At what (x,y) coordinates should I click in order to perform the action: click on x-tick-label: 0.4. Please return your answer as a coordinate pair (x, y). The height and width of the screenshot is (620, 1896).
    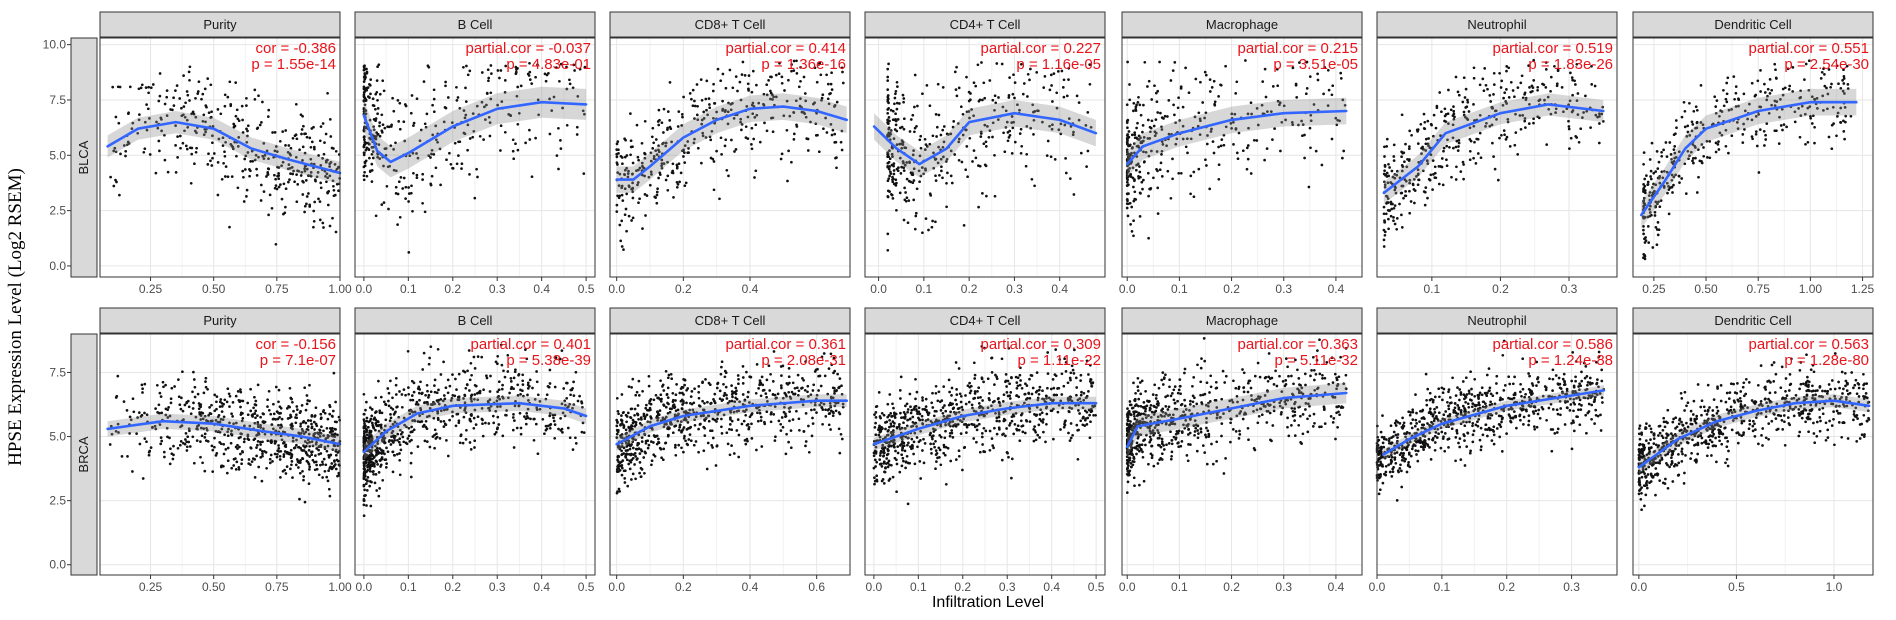
    Looking at the image, I should click on (541, 587).